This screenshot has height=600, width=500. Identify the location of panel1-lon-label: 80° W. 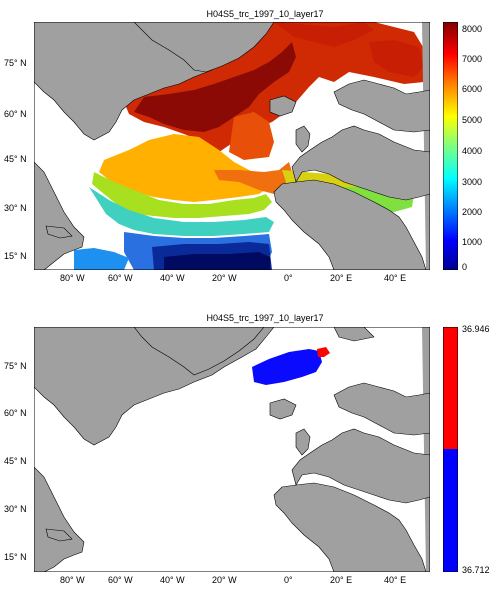
(72, 278).